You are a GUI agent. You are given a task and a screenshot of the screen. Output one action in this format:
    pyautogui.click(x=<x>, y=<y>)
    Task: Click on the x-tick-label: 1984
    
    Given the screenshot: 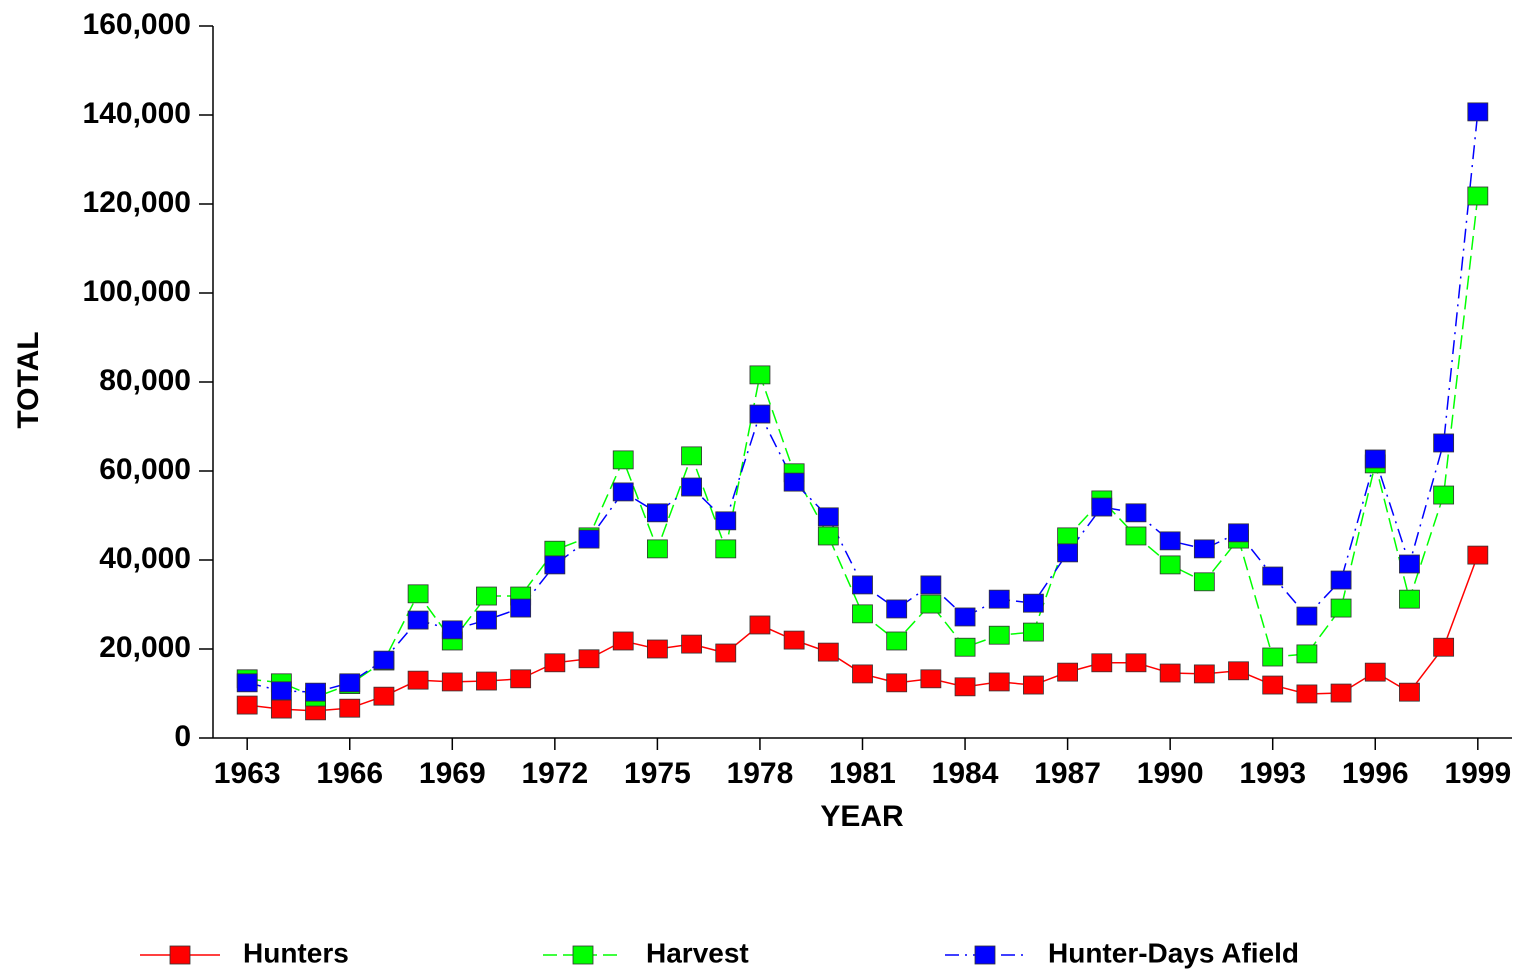 What is the action you would take?
    pyautogui.click(x=965, y=773)
    